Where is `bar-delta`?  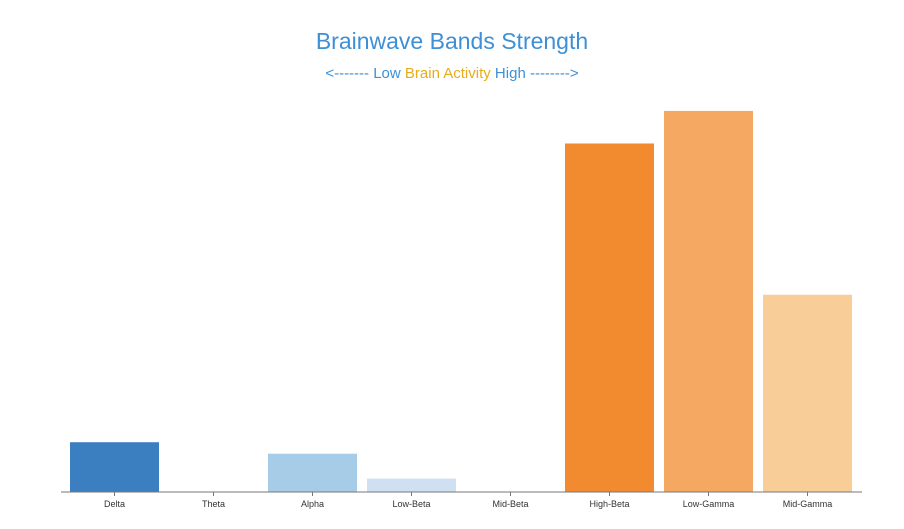 bar-delta is located at coordinates (114, 467).